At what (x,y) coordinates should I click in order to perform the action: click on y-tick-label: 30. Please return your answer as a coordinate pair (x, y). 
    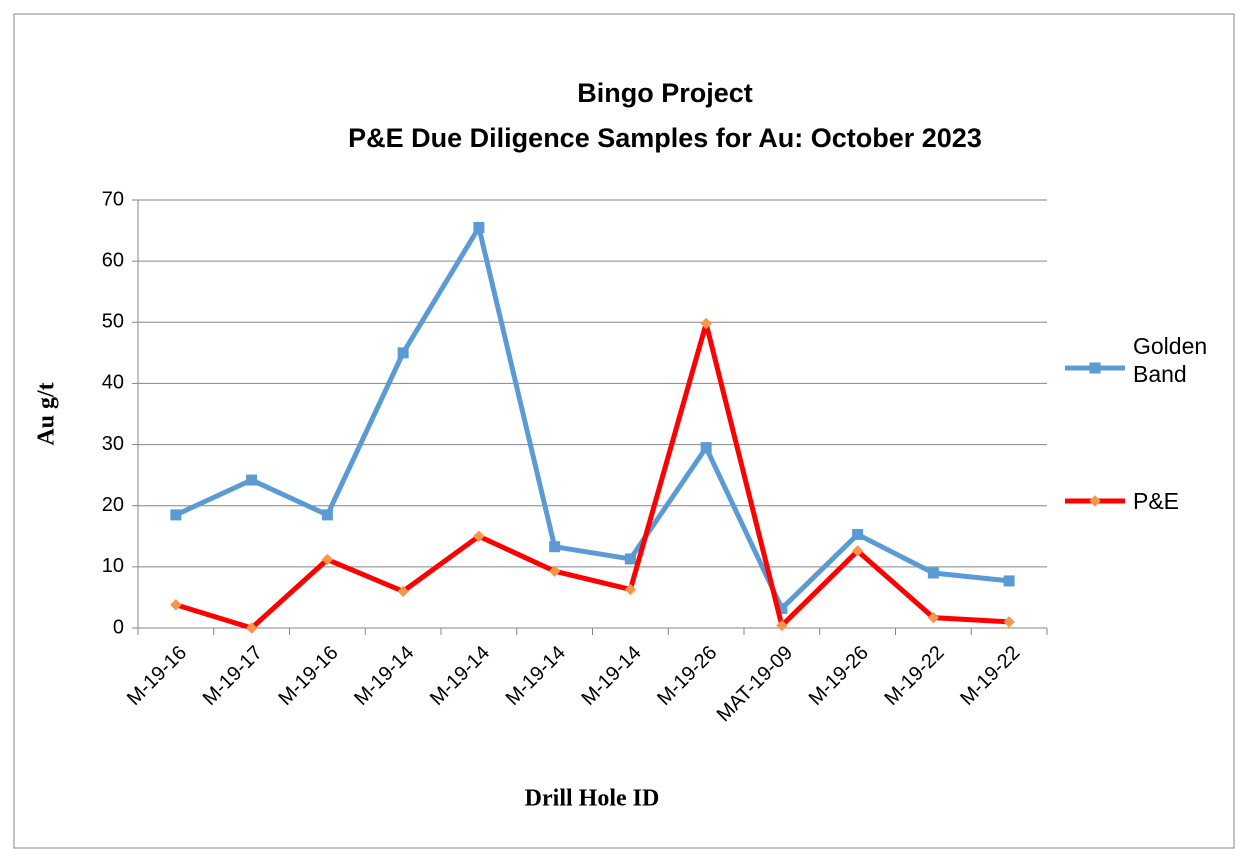
    Looking at the image, I should click on (113, 444).